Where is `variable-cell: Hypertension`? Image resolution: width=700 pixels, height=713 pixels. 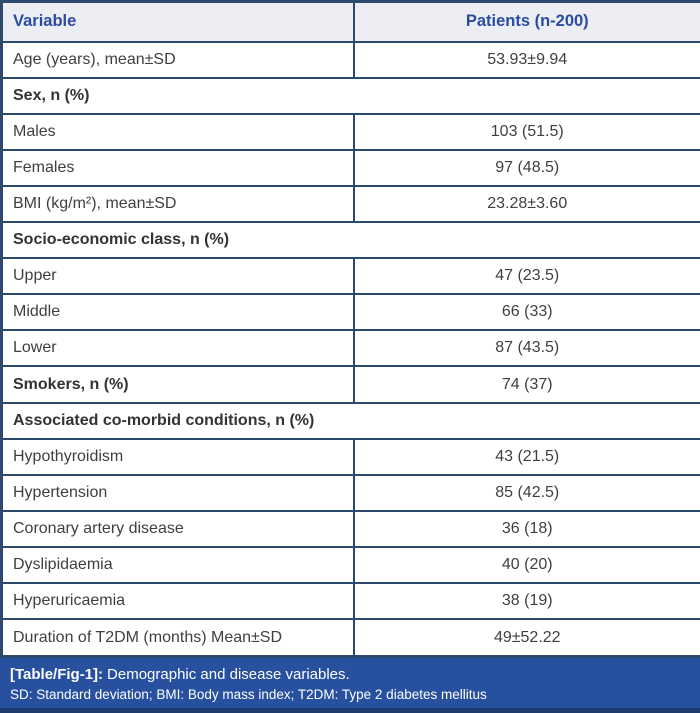
variable-cell: Hypertension is located at coordinates (177, 492).